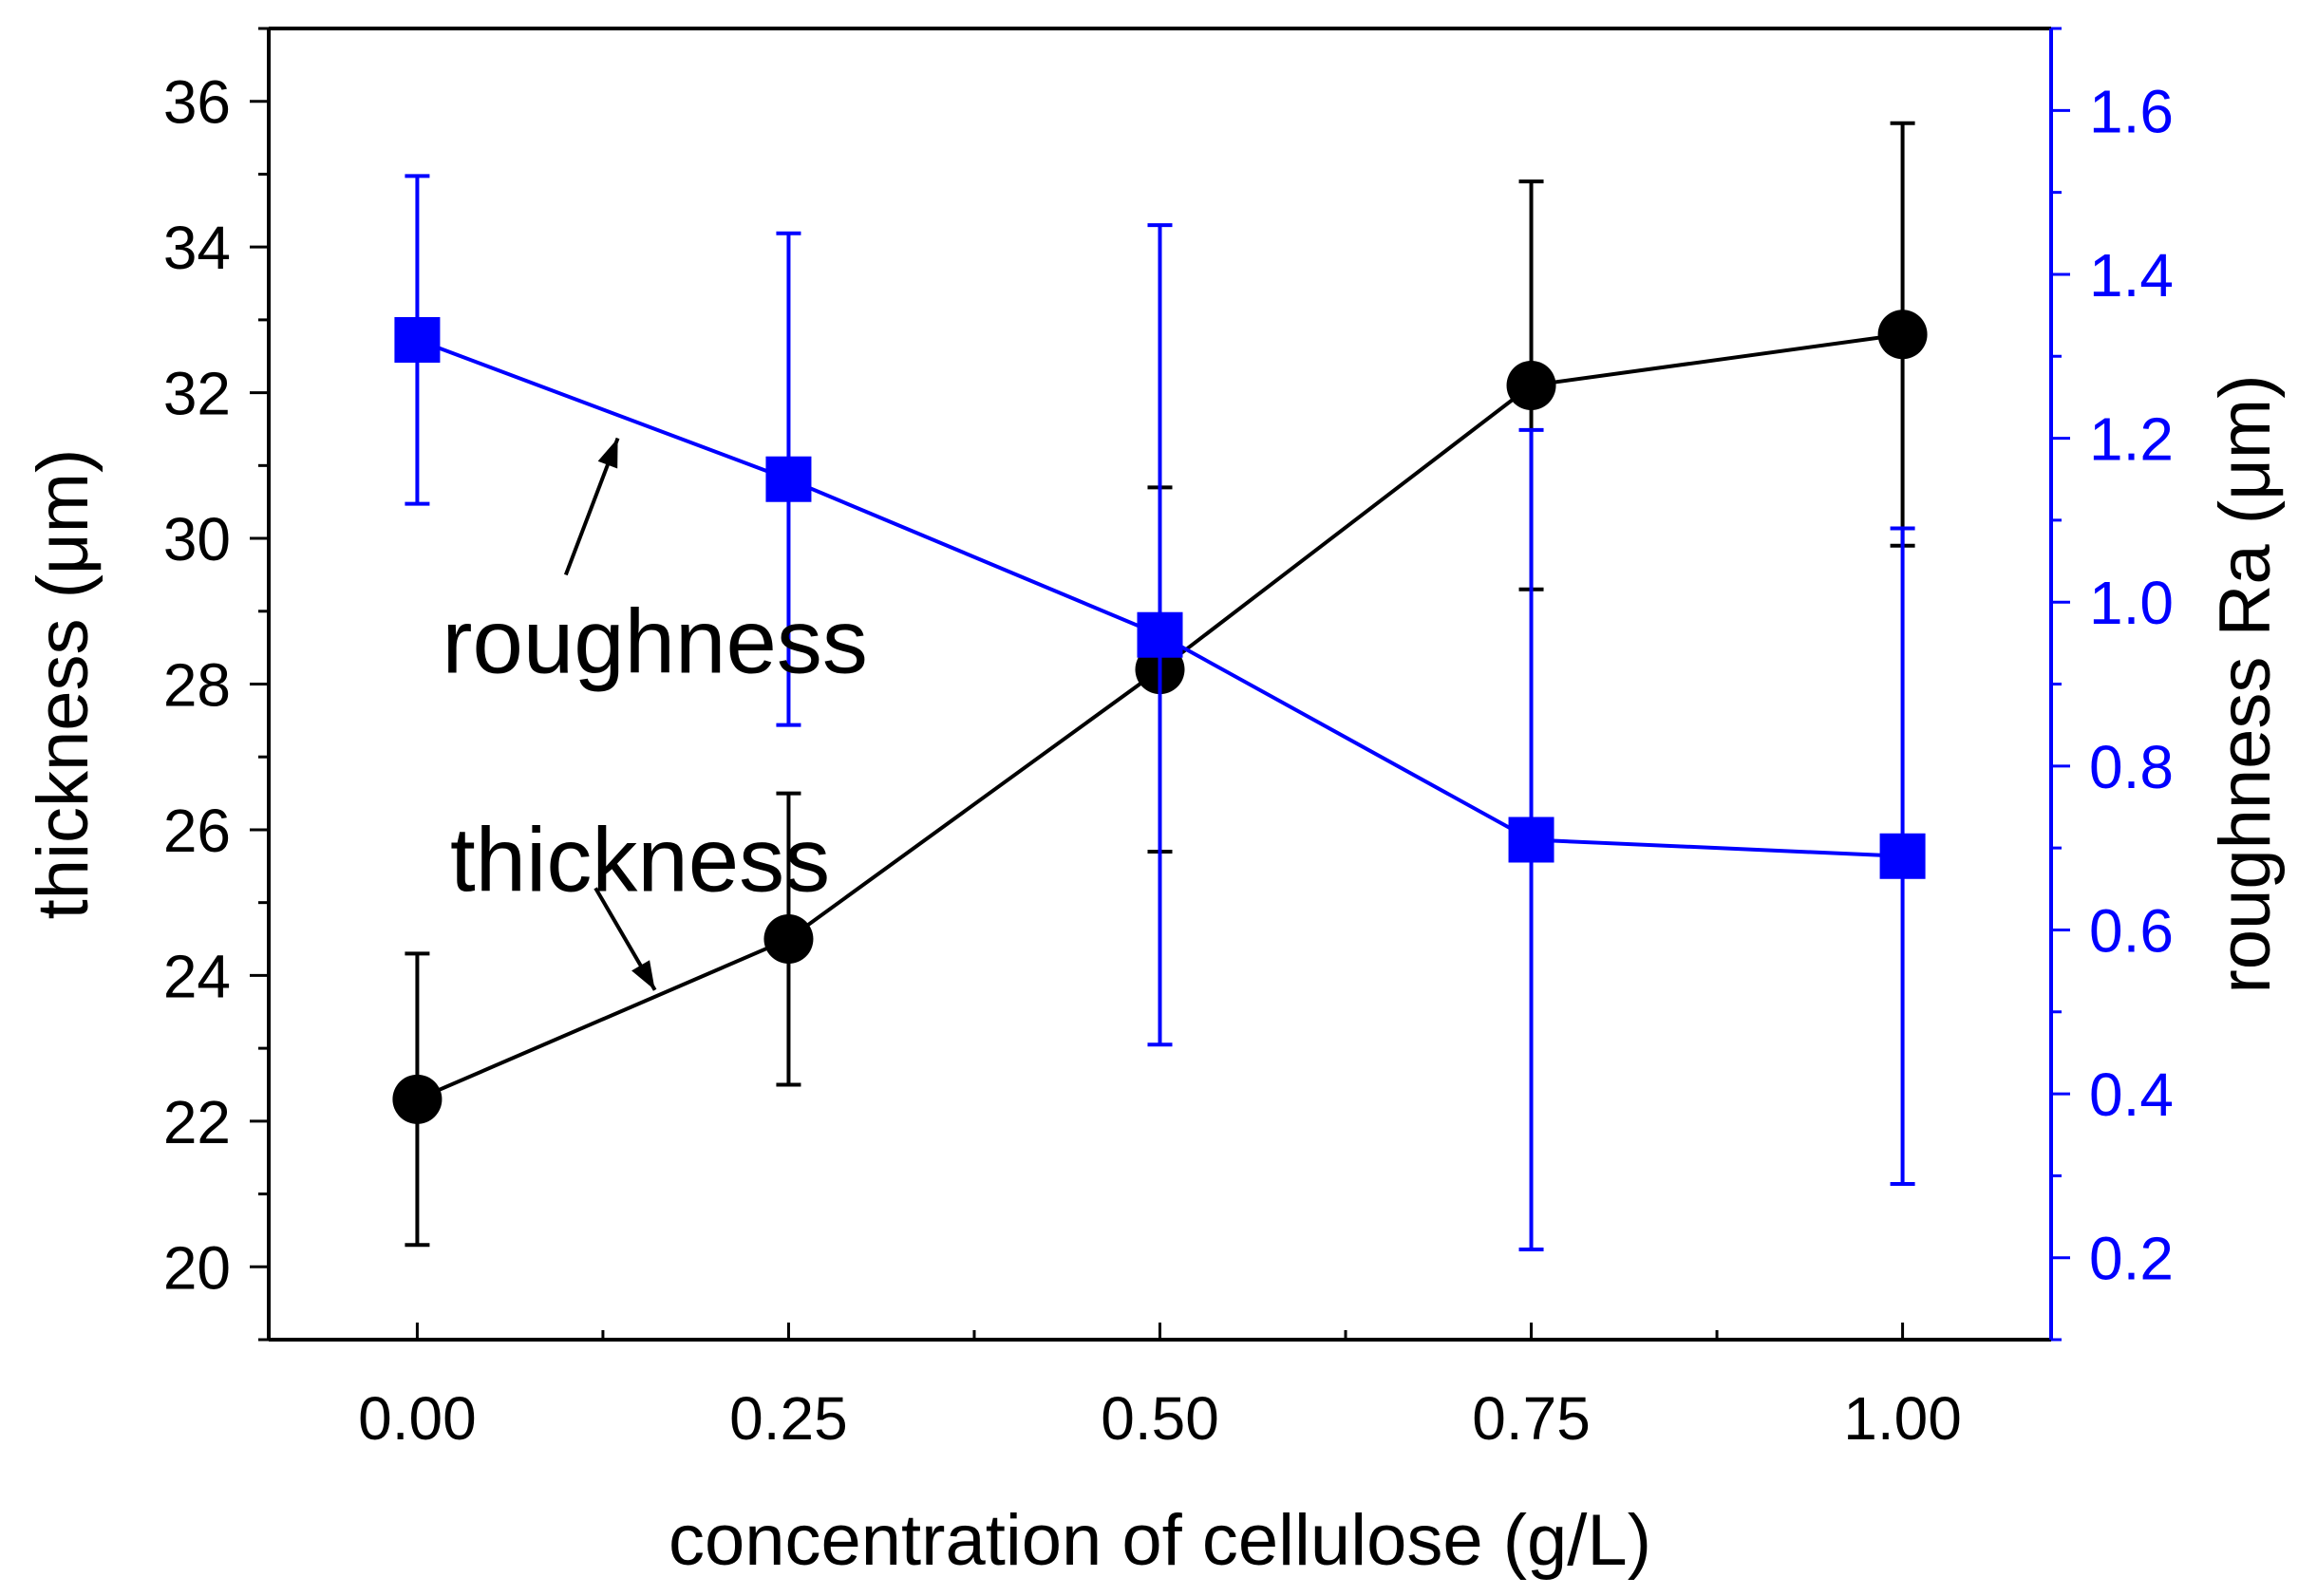  I want to click on y-left-tick-label: 34, so click(197, 248).